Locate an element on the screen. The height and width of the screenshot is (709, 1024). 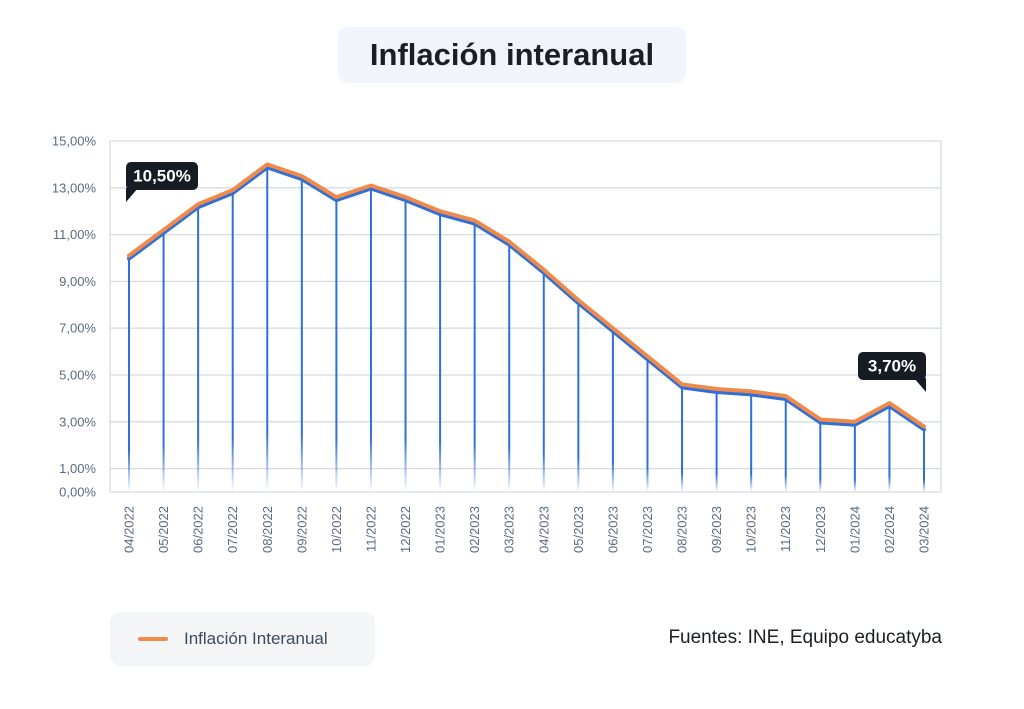
legend-swatch is located at coordinates (153, 639).